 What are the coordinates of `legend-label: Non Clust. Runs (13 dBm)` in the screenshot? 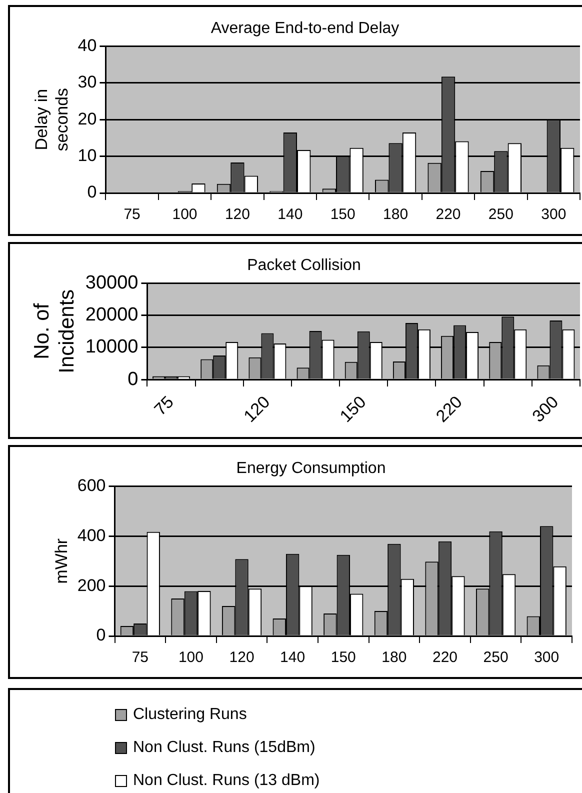 It's located at (226, 781).